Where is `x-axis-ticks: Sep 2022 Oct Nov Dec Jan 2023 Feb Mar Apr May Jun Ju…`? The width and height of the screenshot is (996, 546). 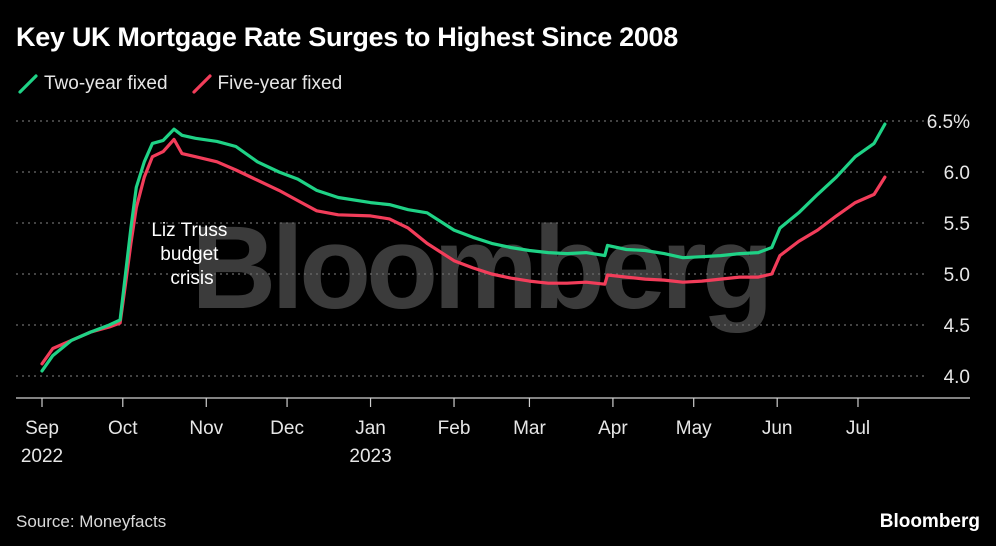
x-axis-ticks: Sep 2022 Oct Nov Dec Jan 2023 Feb Mar Apr May Jun Ju… is located at coordinates (445, 432).